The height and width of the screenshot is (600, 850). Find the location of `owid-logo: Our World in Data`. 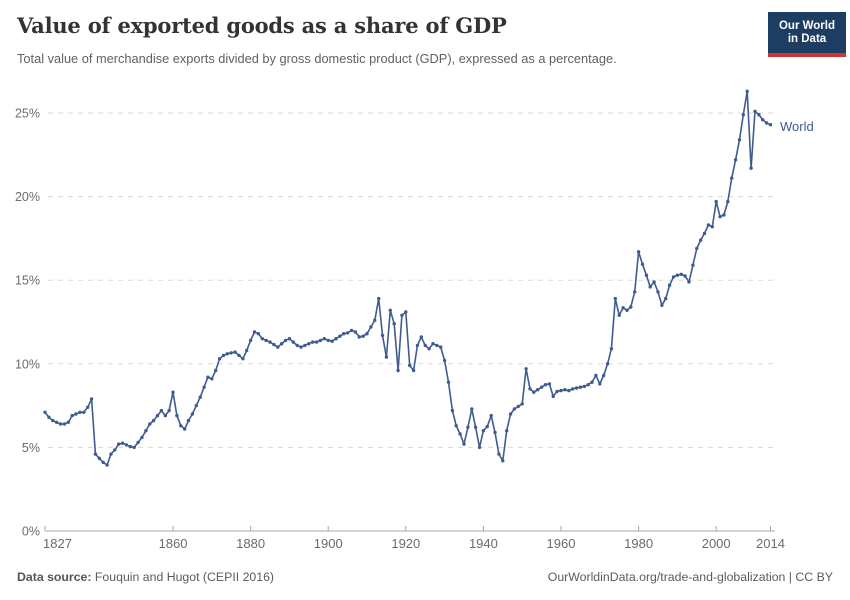

owid-logo: Our World in Data is located at coordinates (807, 34).